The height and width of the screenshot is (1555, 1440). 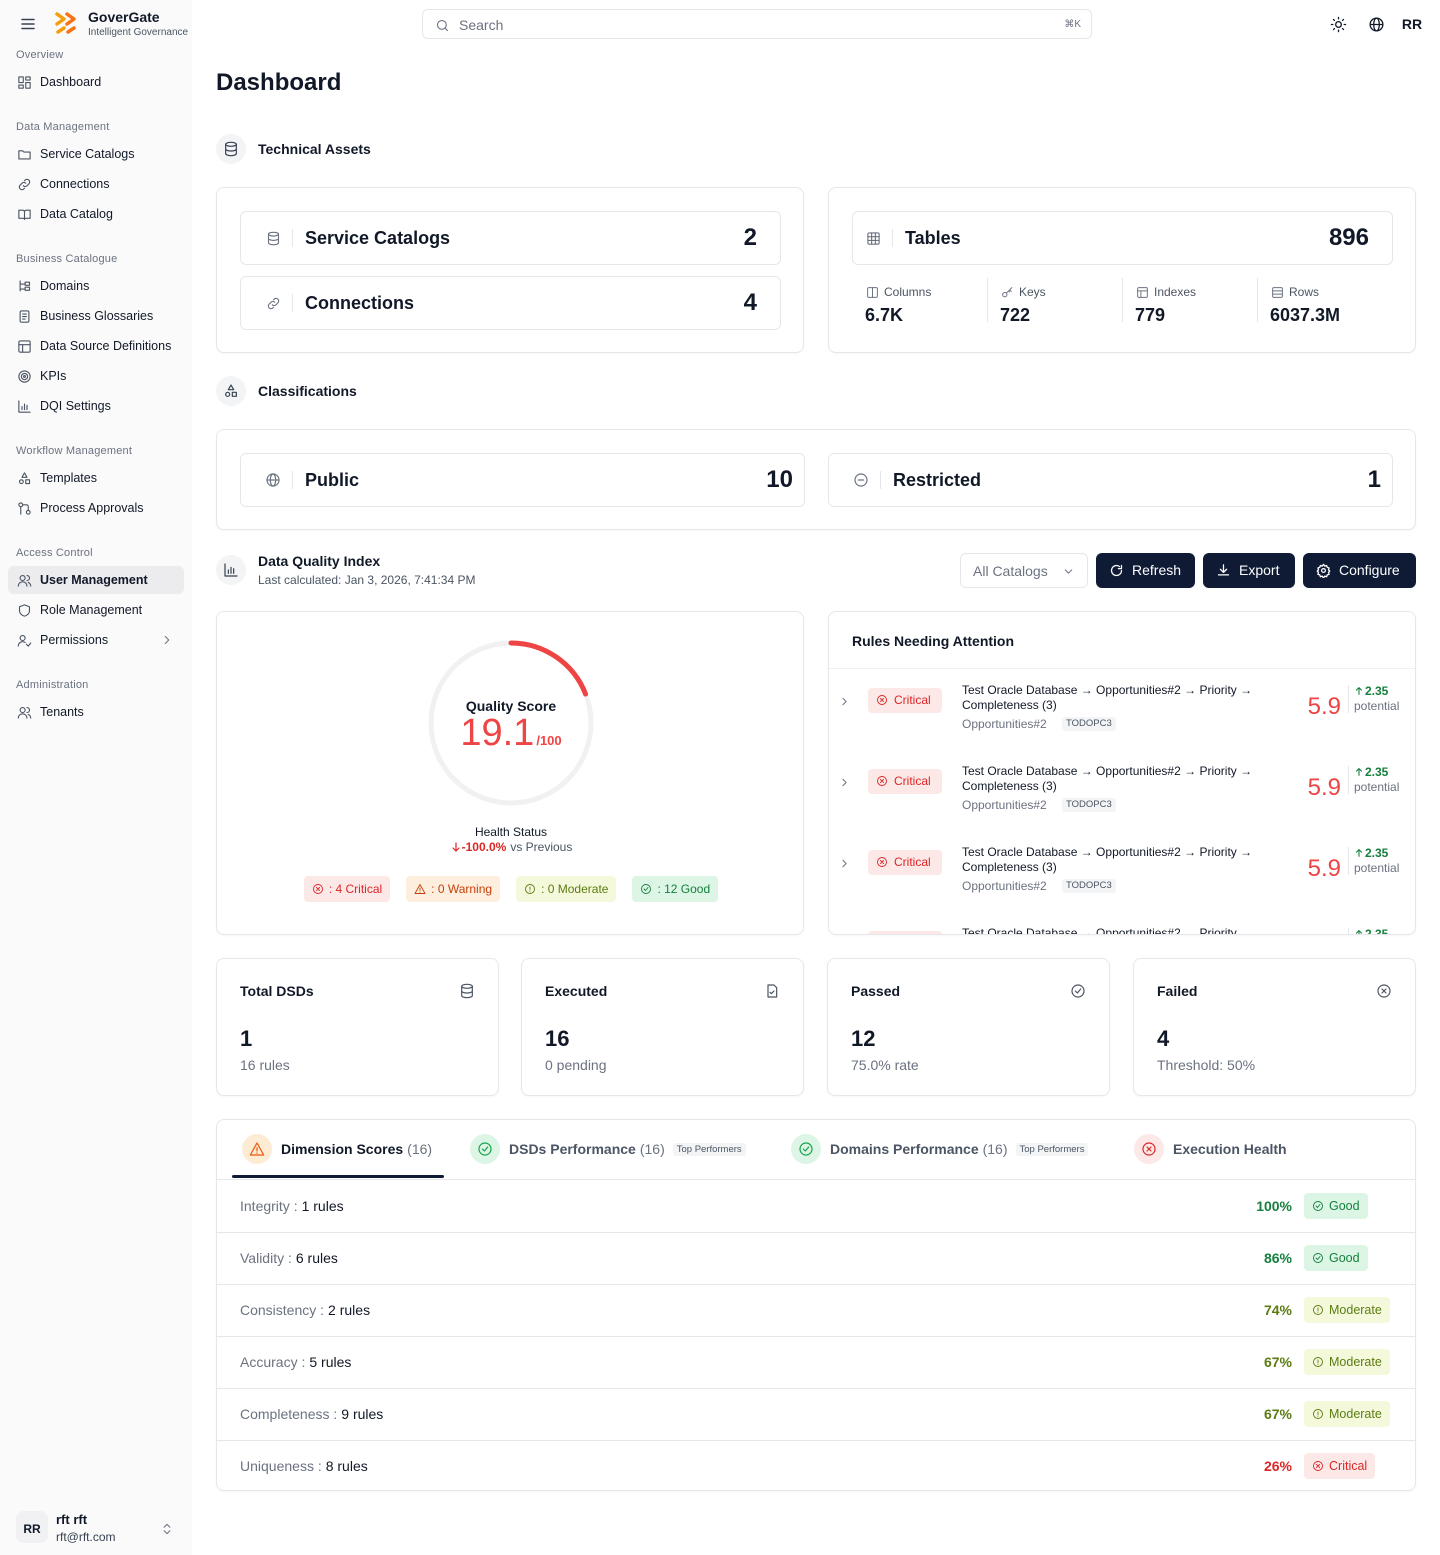 What do you see at coordinates (277, 991) in the screenshot?
I see `summary-title: Total DSDs` at bounding box center [277, 991].